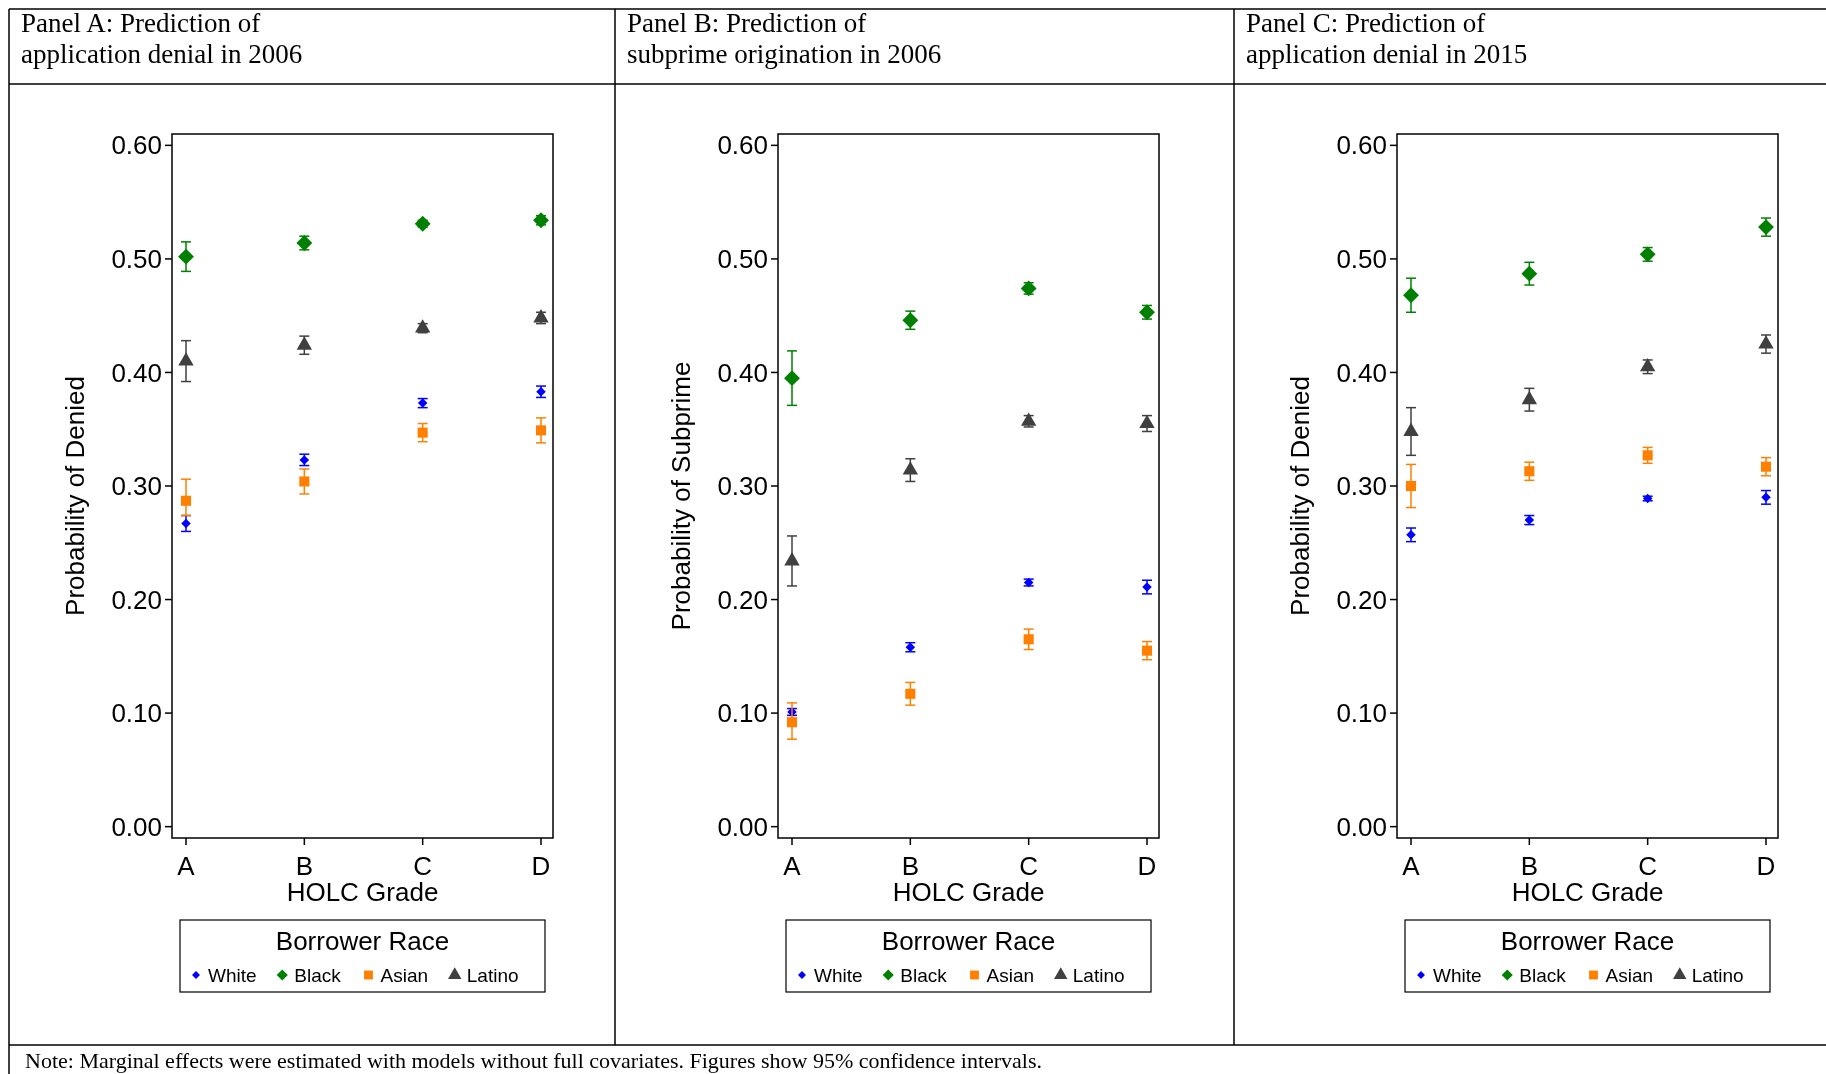  What do you see at coordinates (534, 1060) in the screenshot?
I see `text: Note: Marginal effects were estimated with models without full covariates. Figures show 95% confidence intervals.` at bounding box center [534, 1060].